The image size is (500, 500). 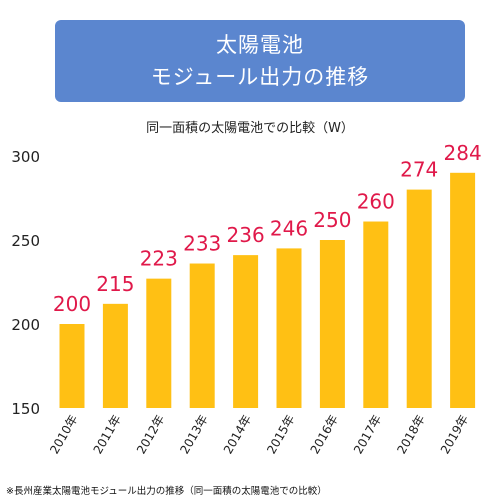 What do you see at coordinates (324, 435) in the screenshot?
I see `x-tick-label: 2016年` at bounding box center [324, 435].